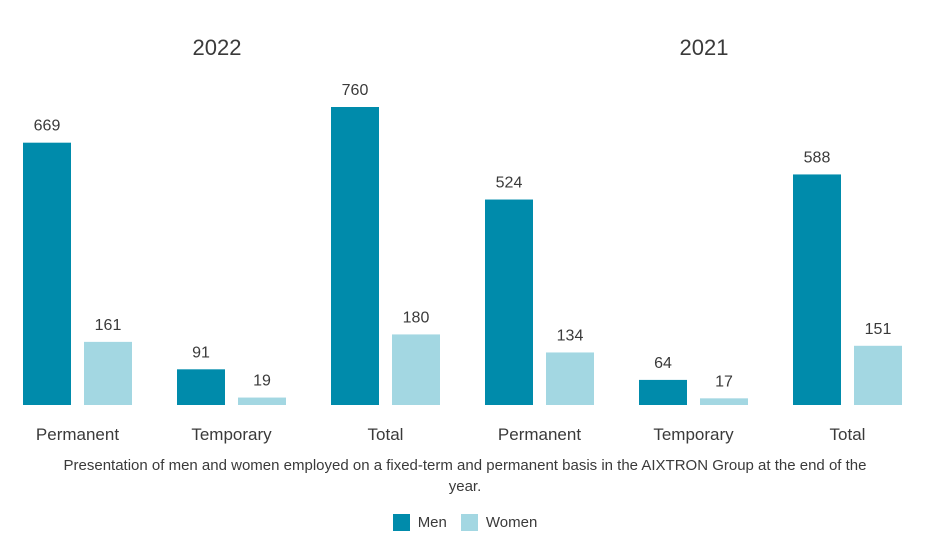 The image size is (930, 538). Describe the element at coordinates (693, 434) in the screenshot. I see `category-label-2021-temporary: Temporary` at that location.